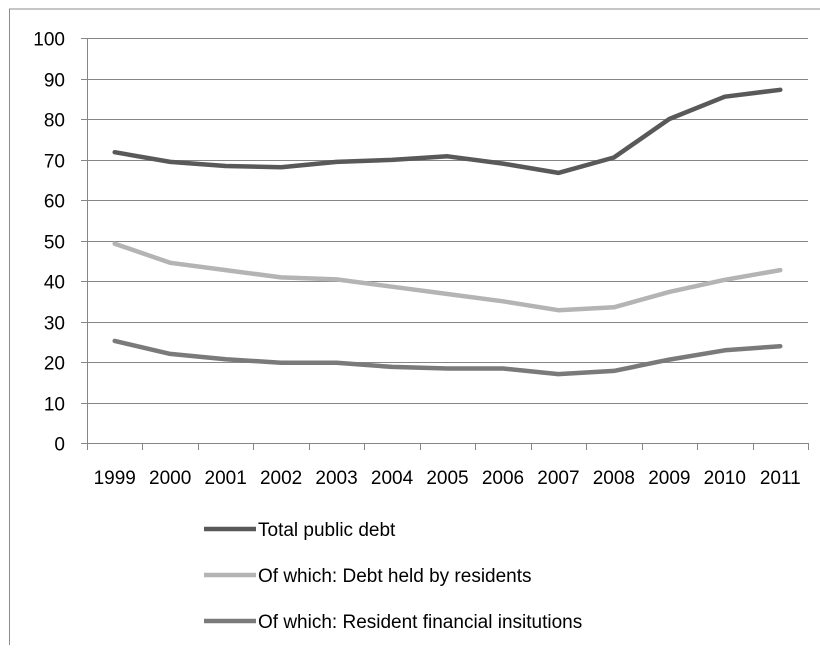 This screenshot has height=650, width=820. I want to click on x-tick-label: 2003, so click(336, 478).